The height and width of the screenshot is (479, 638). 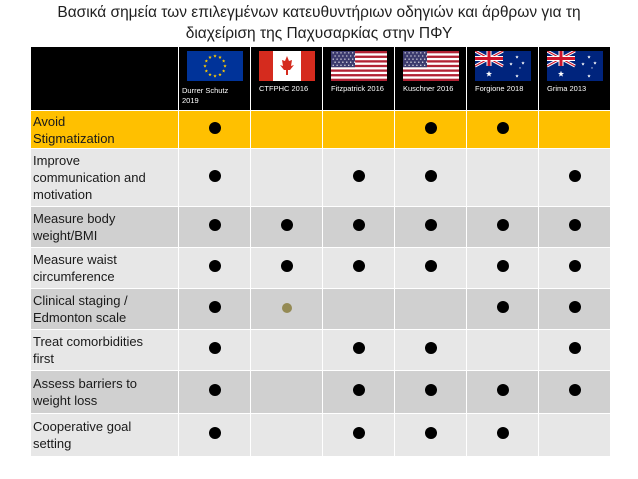 What do you see at coordinates (74, 276) in the screenshot?
I see `row-label-line: circumference` at bounding box center [74, 276].